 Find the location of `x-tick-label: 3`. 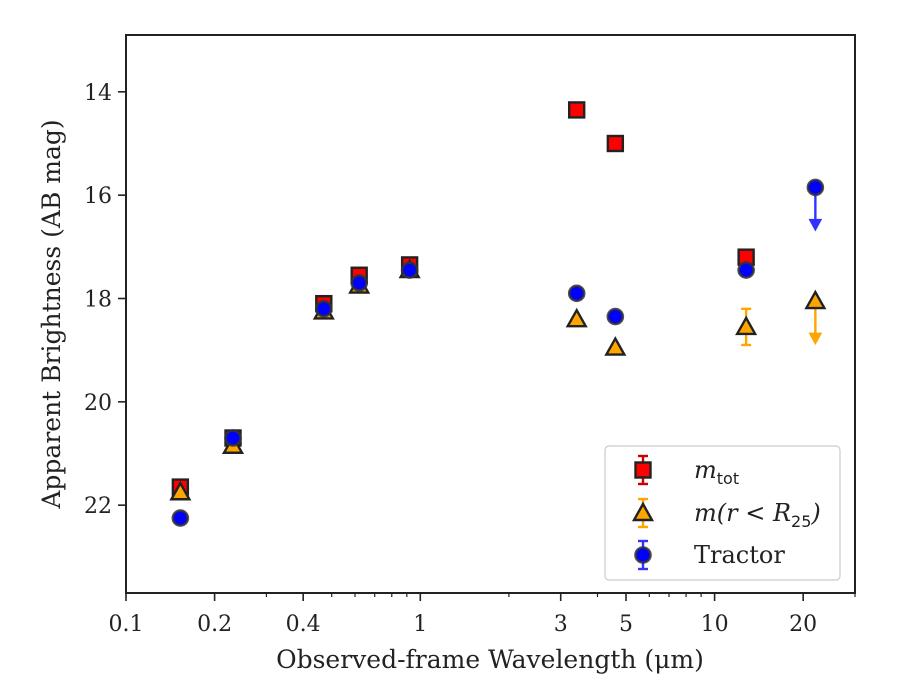

x-tick-label: 3 is located at coordinates (561, 624).